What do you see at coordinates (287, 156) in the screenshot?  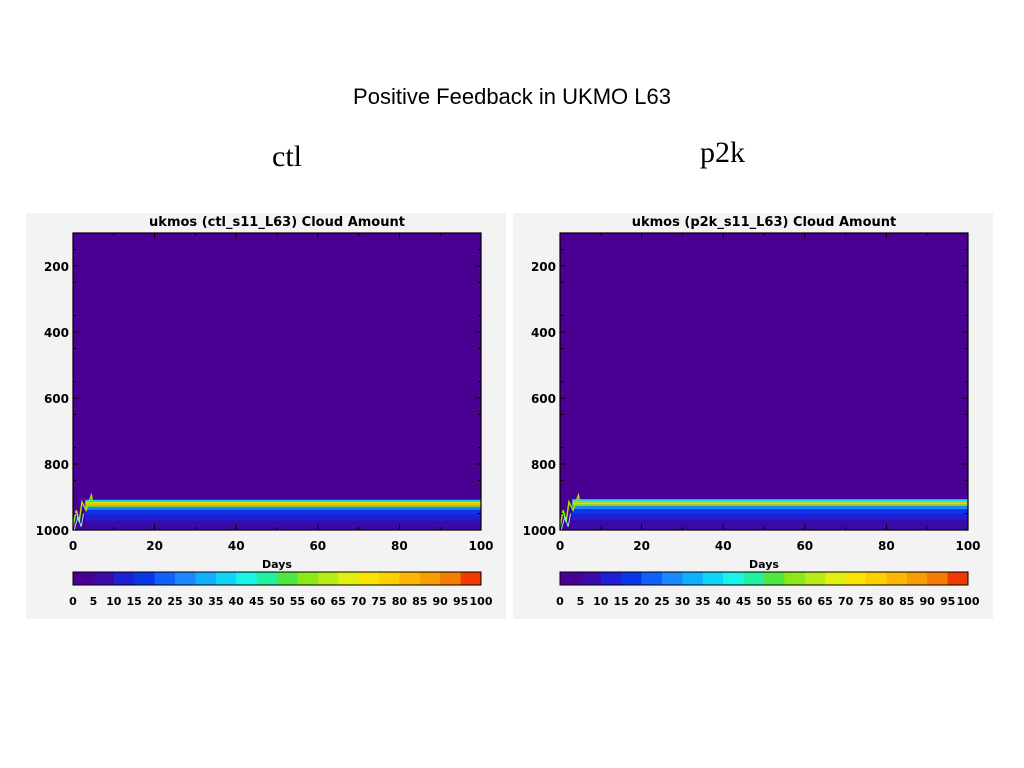 I see `panel-label-ctl: ctl` at bounding box center [287, 156].